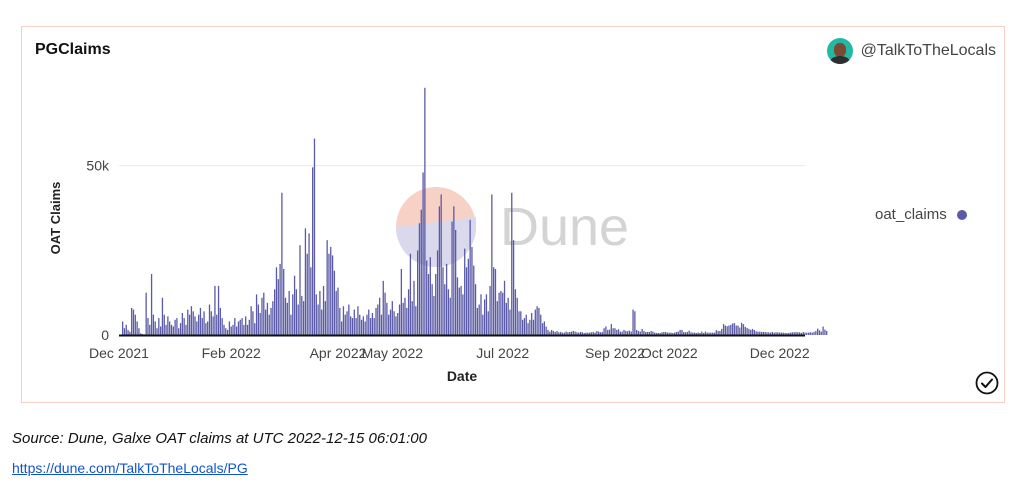 The width and height of the screenshot is (1014, 488). What do you see at coordinates (669, 353) in the screenshot?
I see `x-tick-label: Oct 2022` at bounding box center [669, 353].